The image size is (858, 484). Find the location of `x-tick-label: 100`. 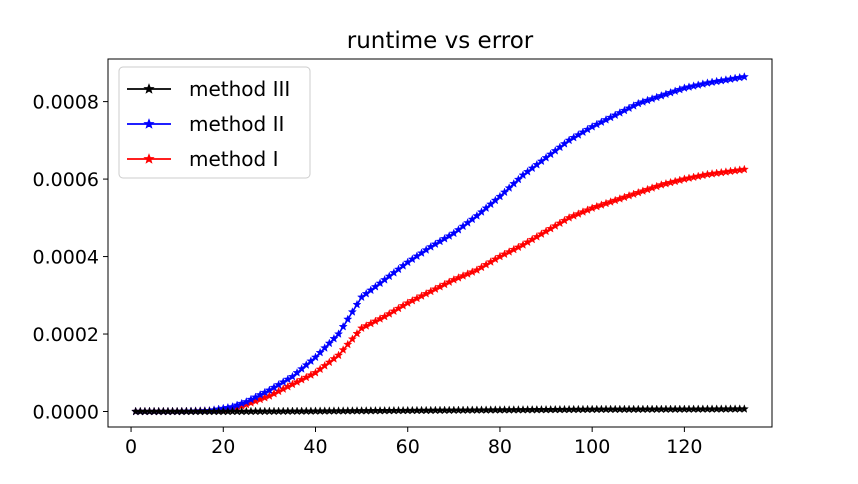

x-tick-label: 100 is located at coordinates (592, 447).